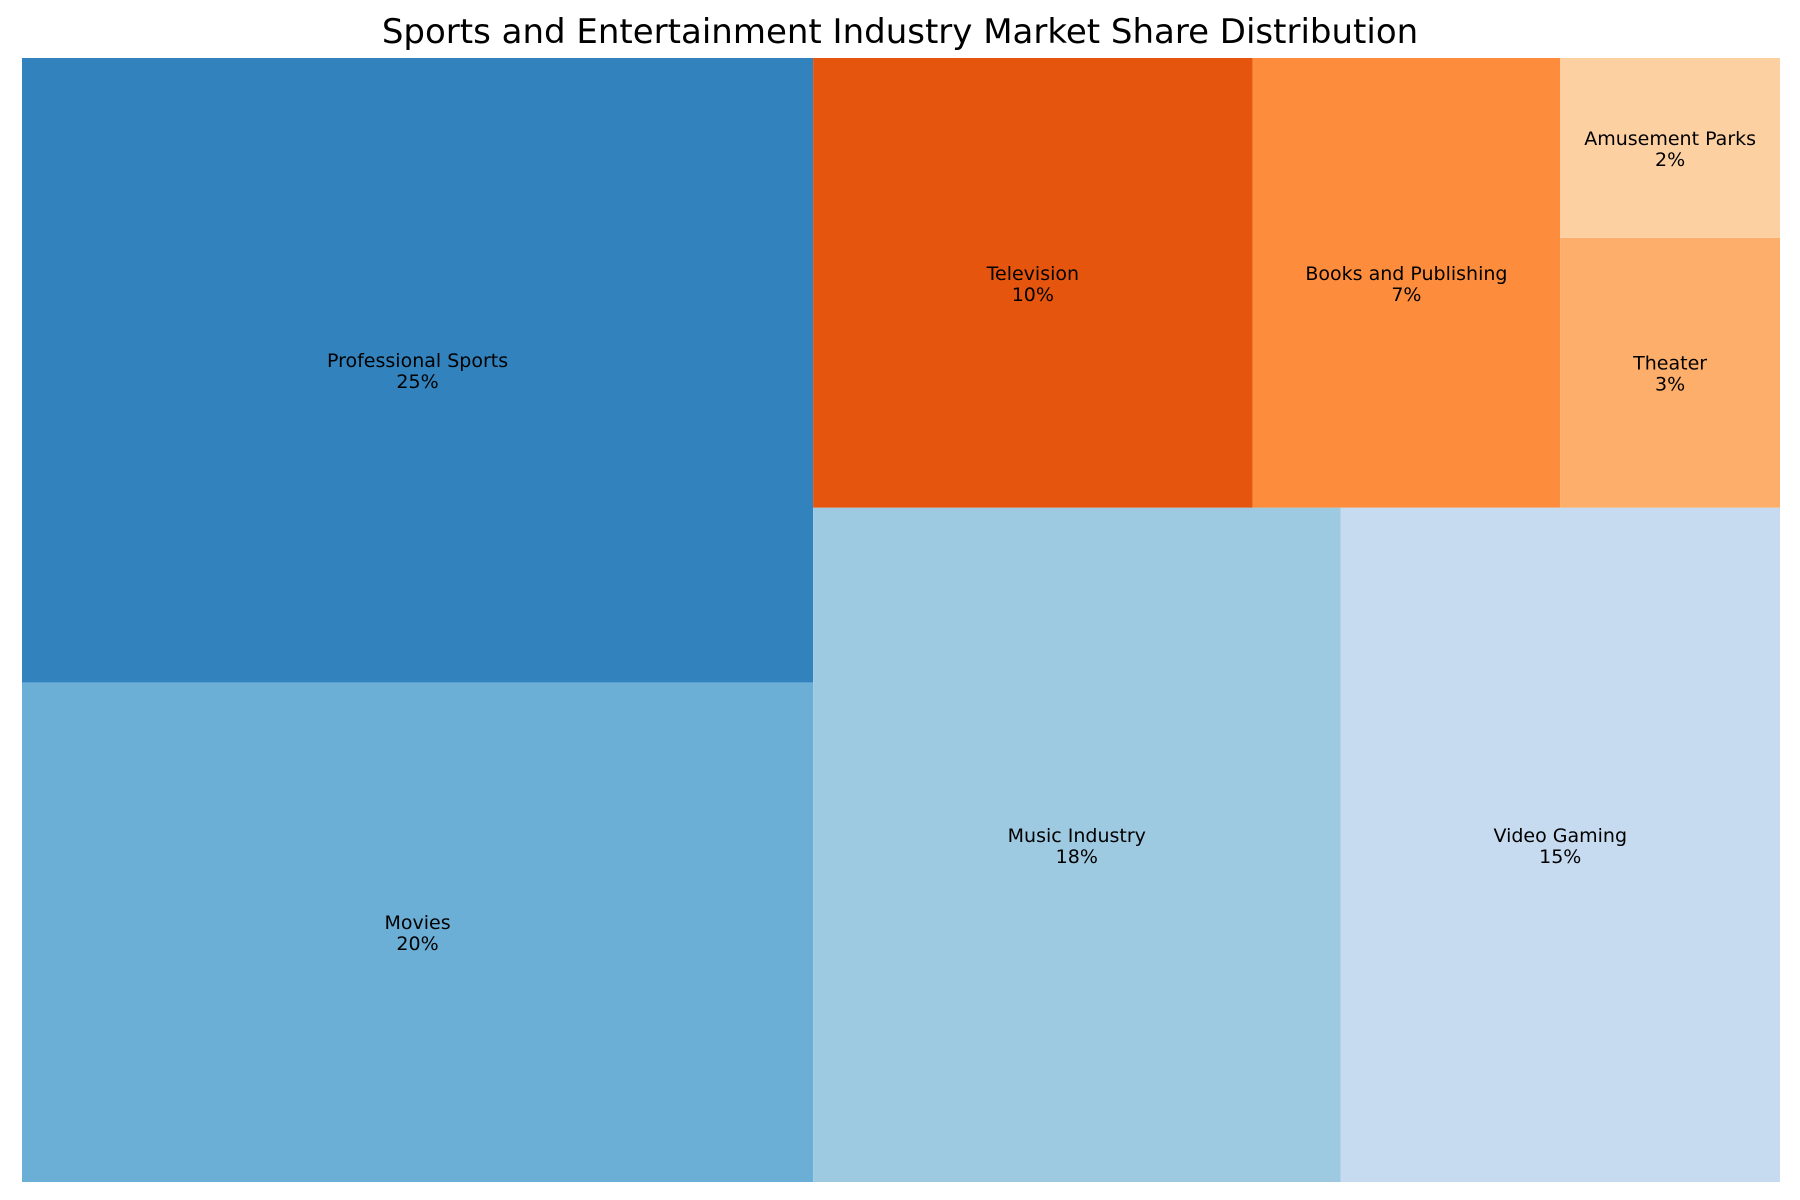  What do you see at coordinates (417, 944) in the screenshot?
I see `tile-value-movies: 20%` at bounding box center [417, 944].